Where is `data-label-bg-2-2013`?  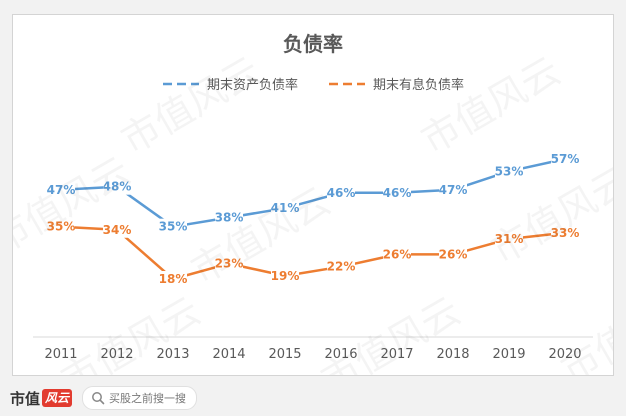
data-label-bg-2-2013 is located at coordinates (173, 279).